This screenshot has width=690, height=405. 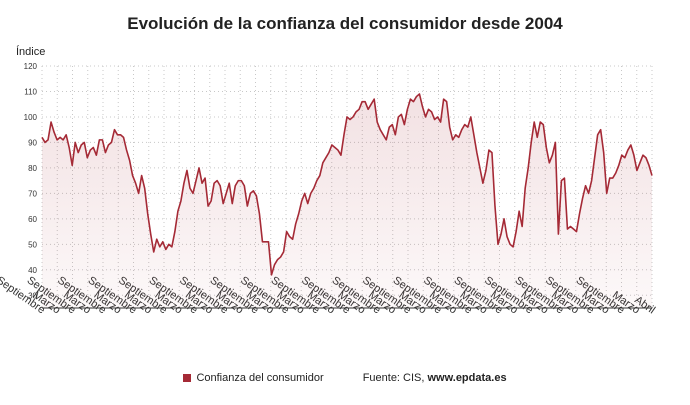 What do you see at coordinates (32, 295) in the screenshot?
I see `y-tick-label: 30` at bounding box center [32, 295].